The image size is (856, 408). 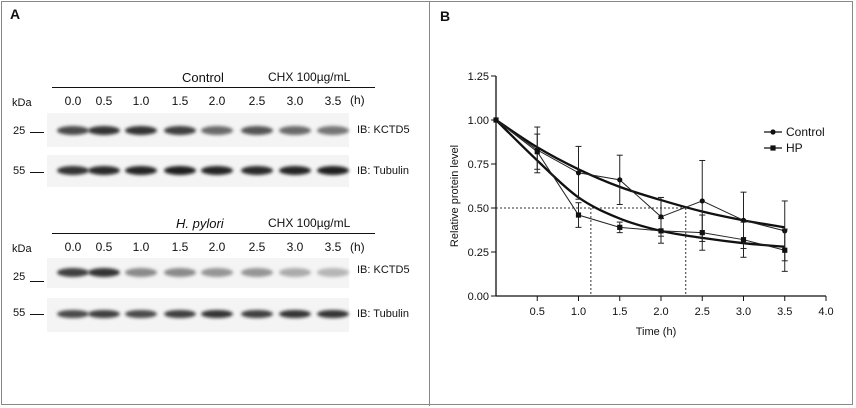 I want to click on bottom-marker-25: 25, so click(x=19, y=277).